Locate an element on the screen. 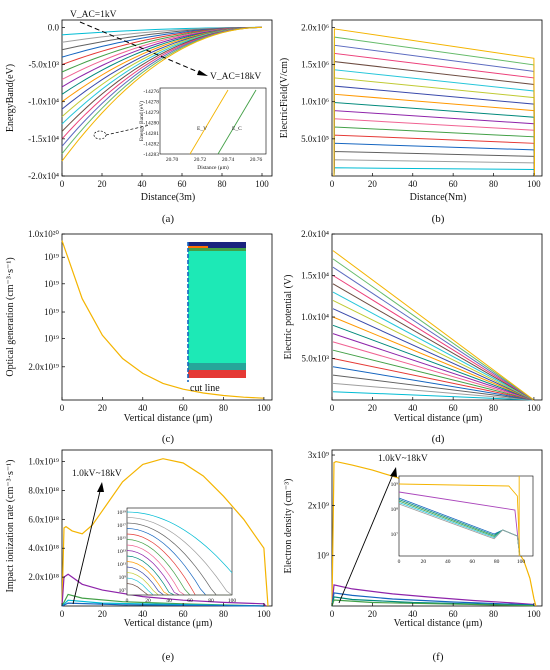  panel-d-series is located at coordinates (433, 325).